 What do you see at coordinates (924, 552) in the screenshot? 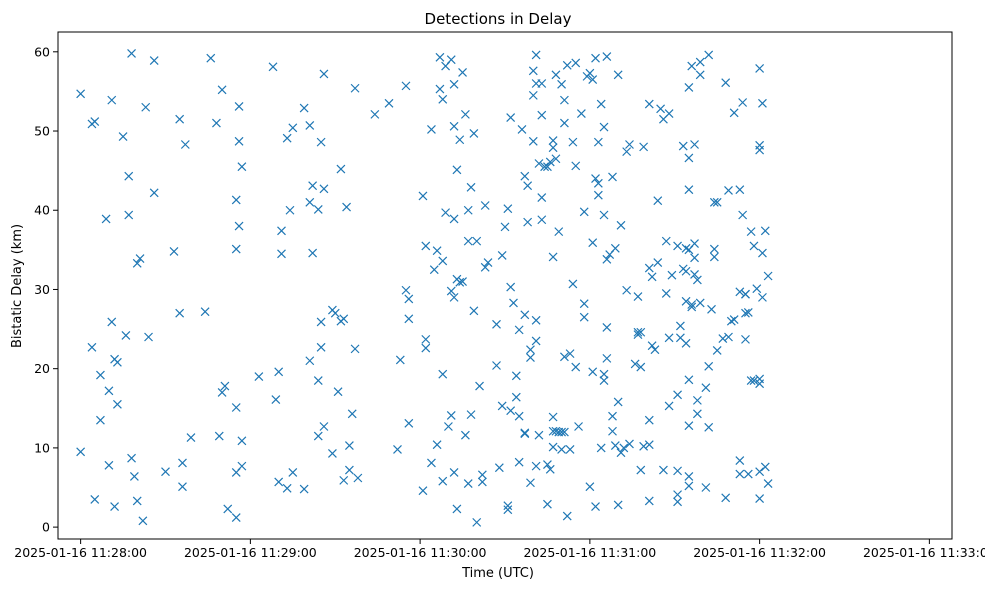
I see `x-tick-label: 2025-01-16 11:33:00` at bounding box center [924, 552].